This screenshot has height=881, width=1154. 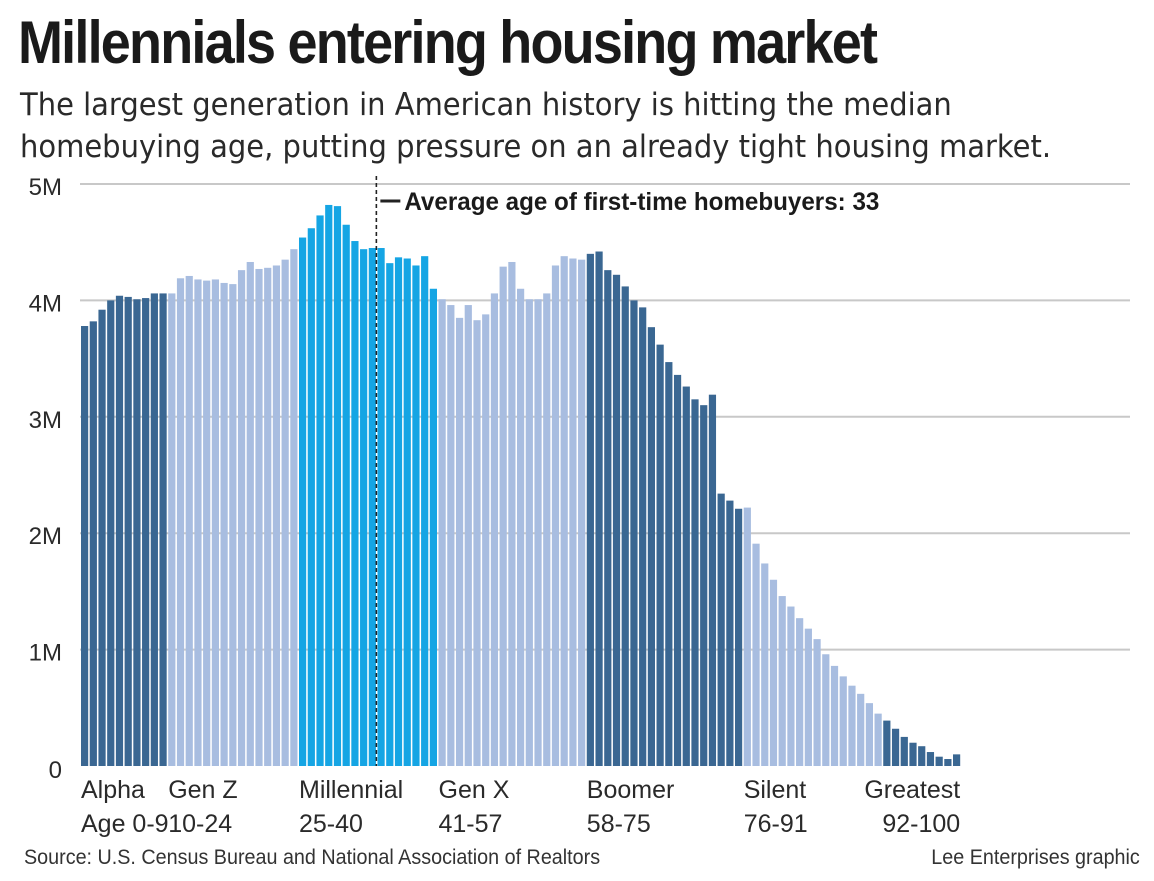 I want to click on y-tick-label: 5M, so click(x=45, y=187).